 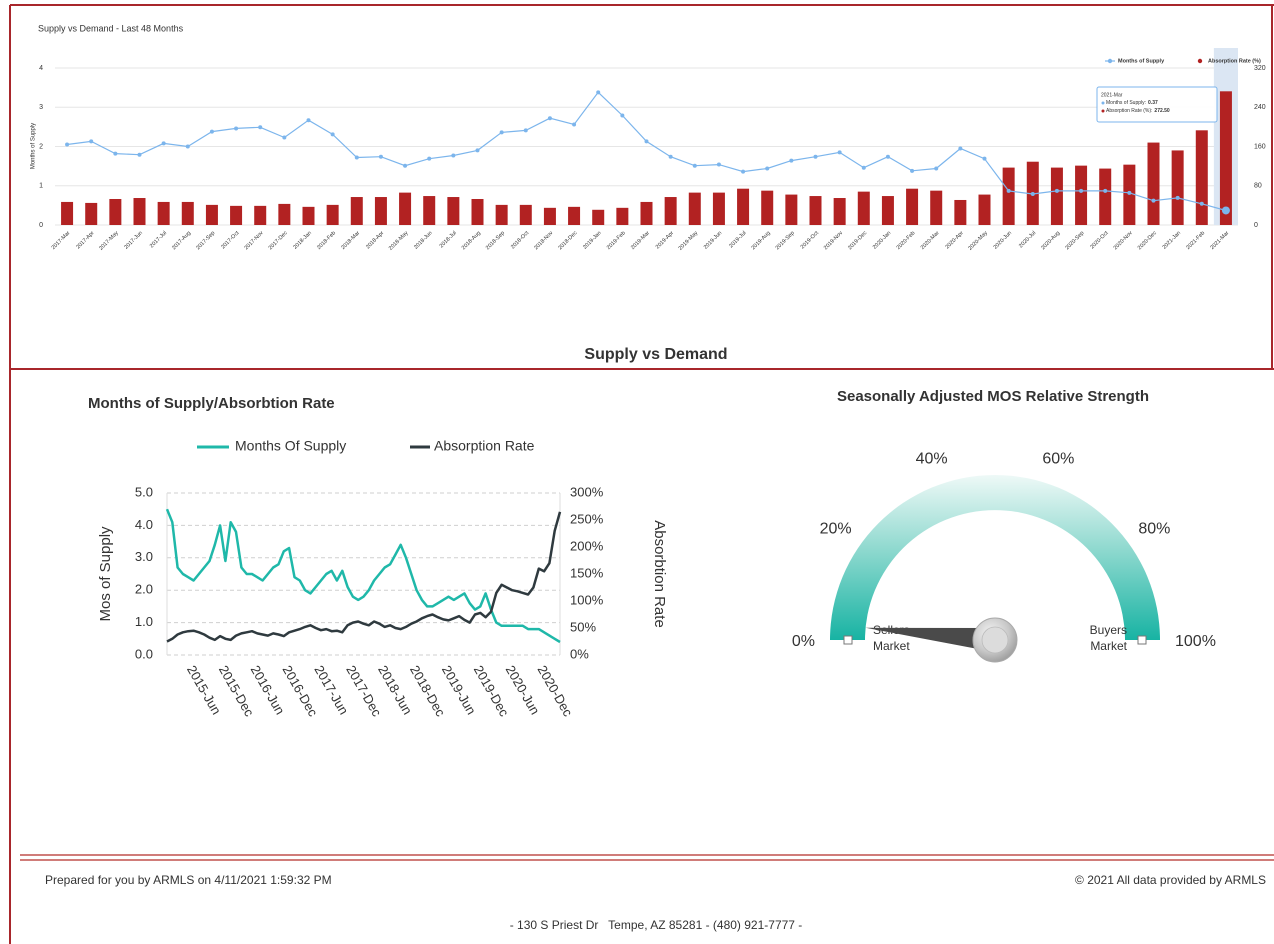 What do you see at coordinates (302, 240) in the screenshot?
I see `x-tick-label: 2018-Jan` at bounding box center [302, 240].